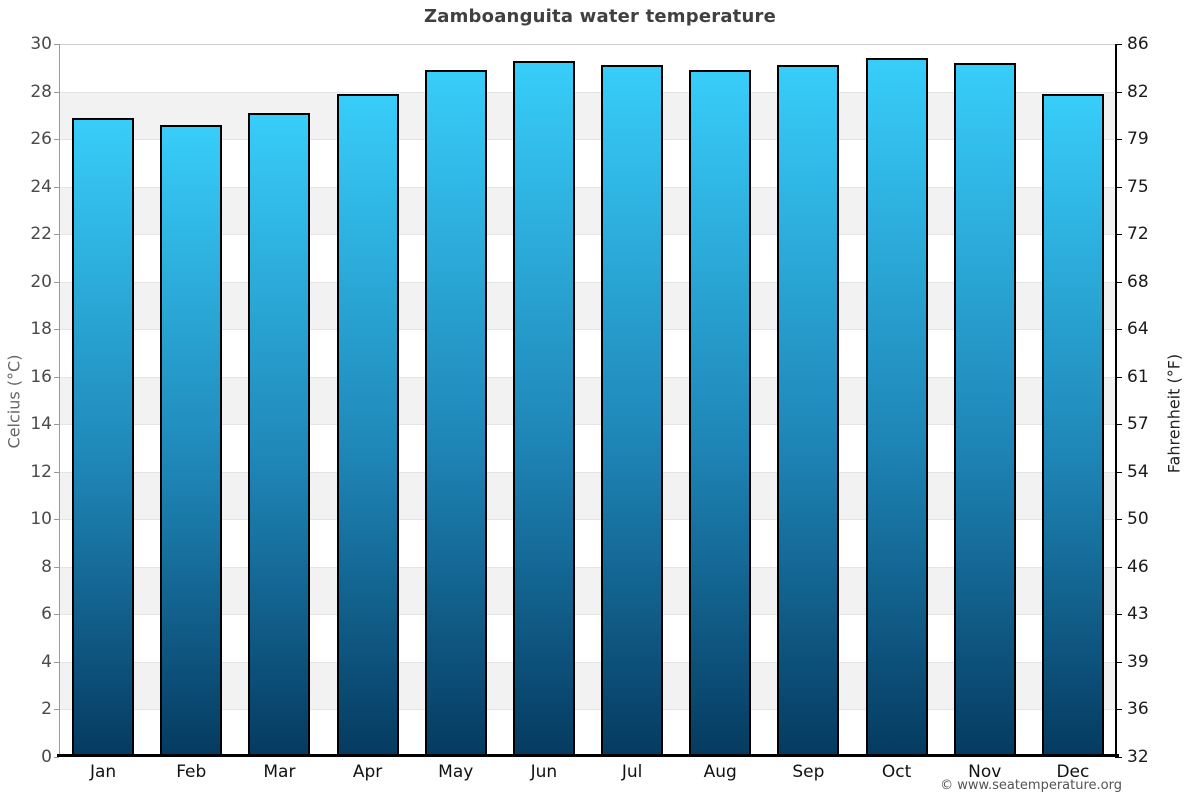 The image size is (1200, 800). Describe the element at coordinates (1138, 709) in the screenshot. I see `y-tick-label-fahrenheit: 36` at that location.